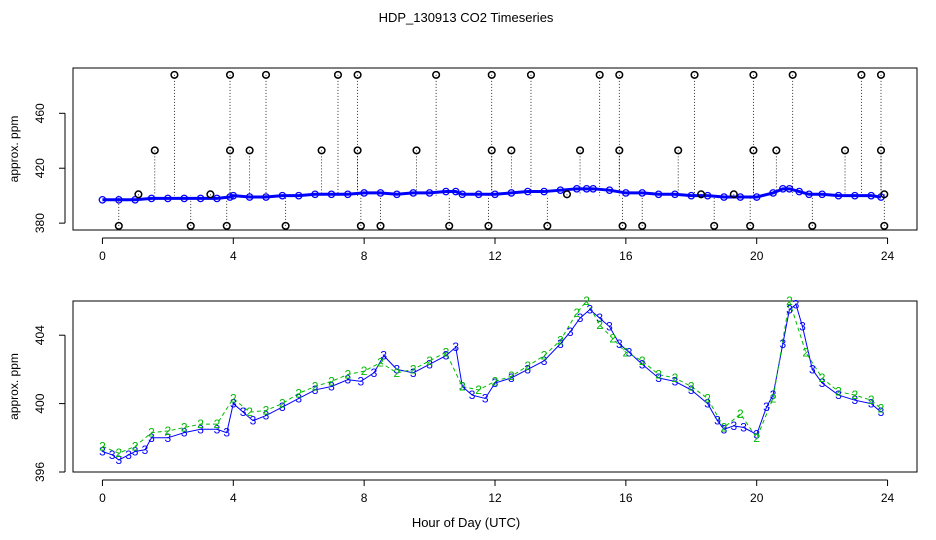 Image resolution: width=936 pixels, height=540 pixels. I want to click on x-tick-label: 4, so click(233, 498).